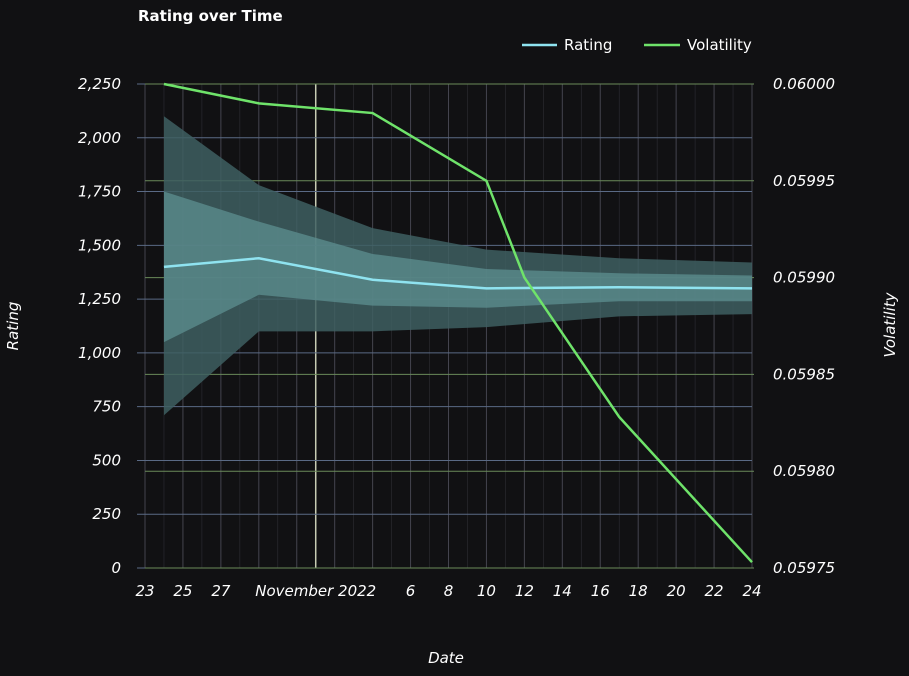 The width and height of the screenshot is (909, 676). I want to click on y-tick-label: 1,250, so click(99, 299).